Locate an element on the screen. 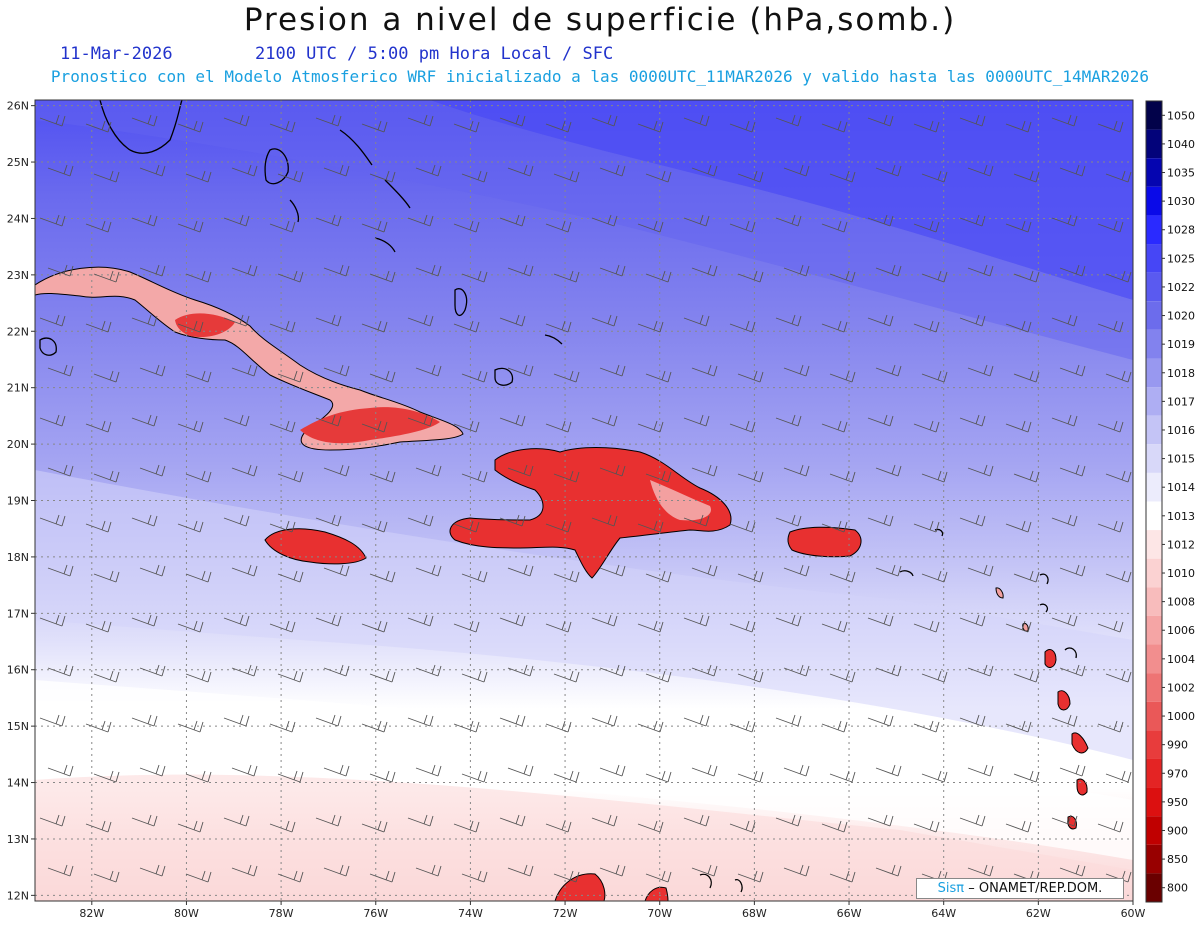  colorbar-frame is located at coordinates (1154, 501).